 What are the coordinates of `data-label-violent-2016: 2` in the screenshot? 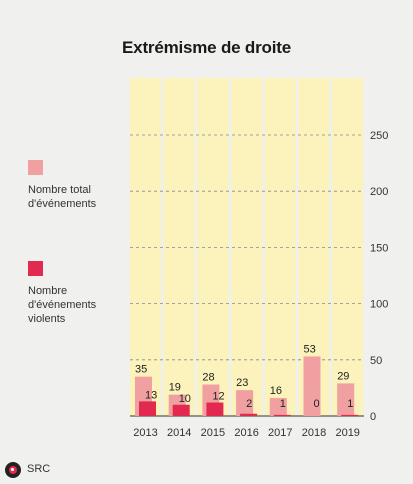 It's located at (249, 404).